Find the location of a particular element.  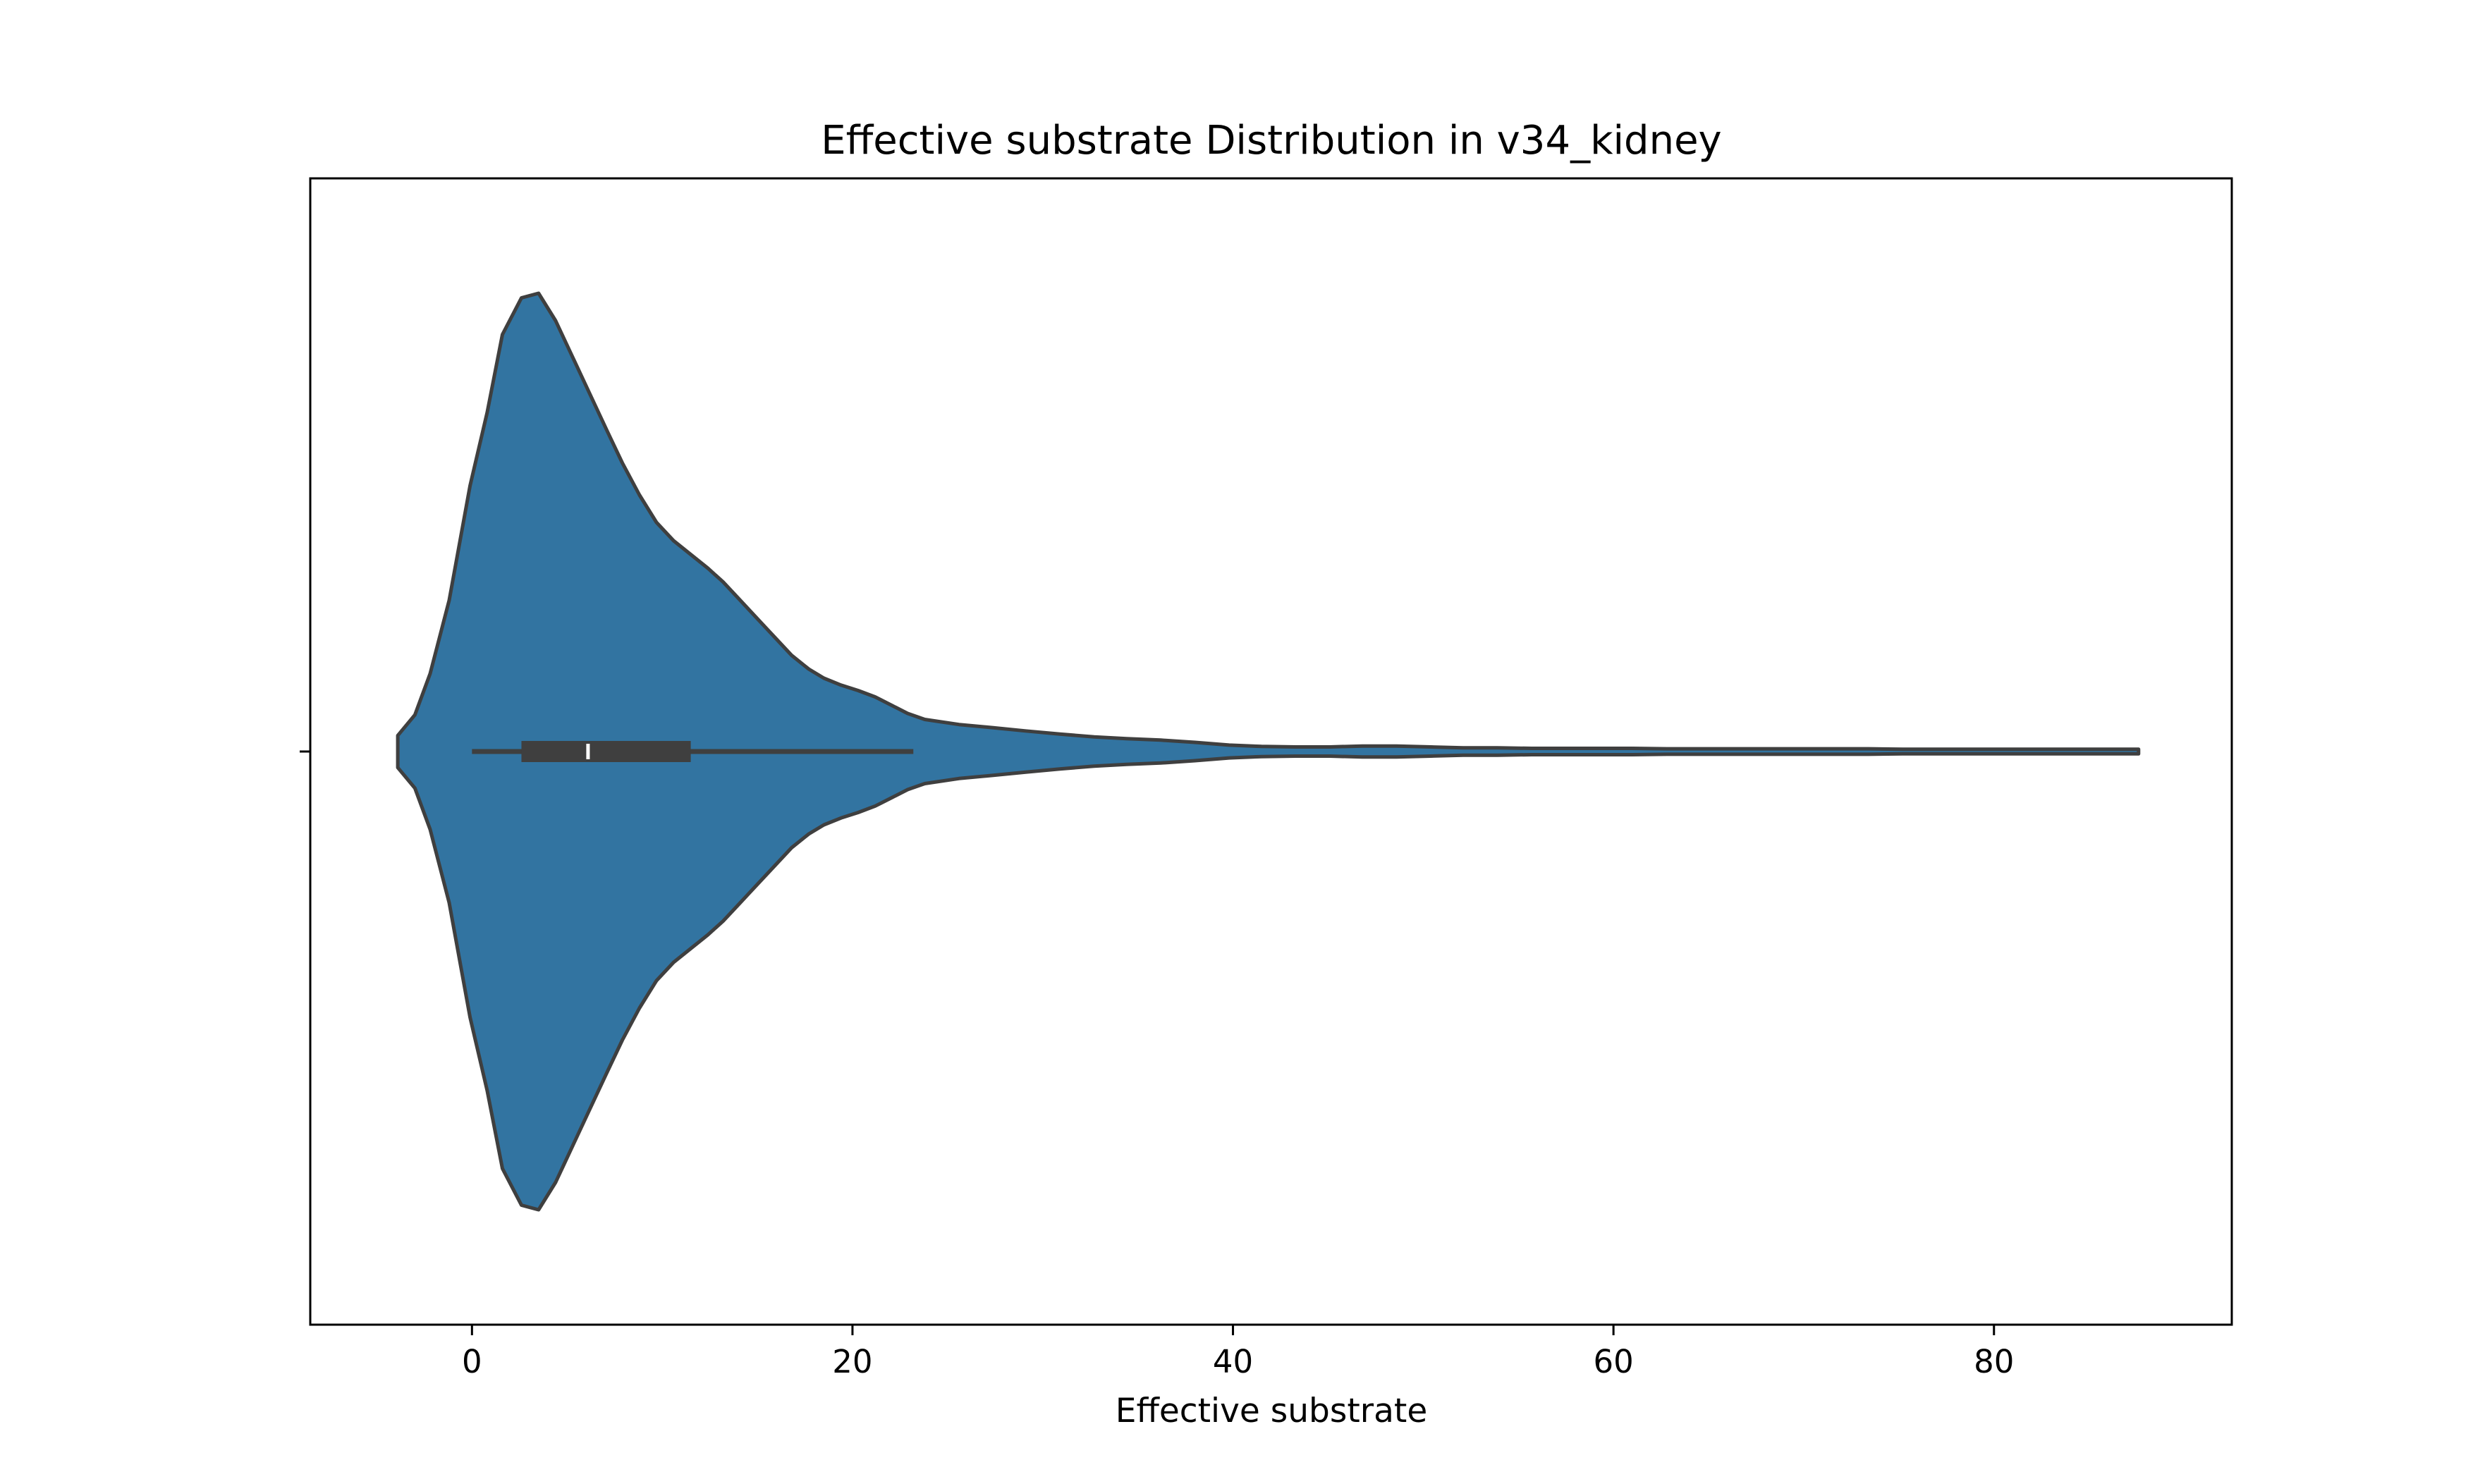

iqr-box is located at coordinates (606, 751).